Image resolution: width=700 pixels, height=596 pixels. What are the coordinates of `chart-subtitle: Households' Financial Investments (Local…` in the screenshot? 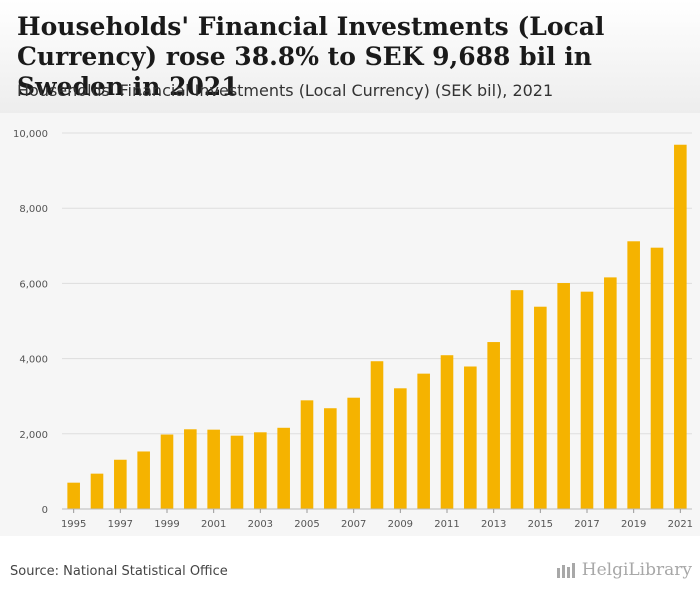 It's located at (285, 90).